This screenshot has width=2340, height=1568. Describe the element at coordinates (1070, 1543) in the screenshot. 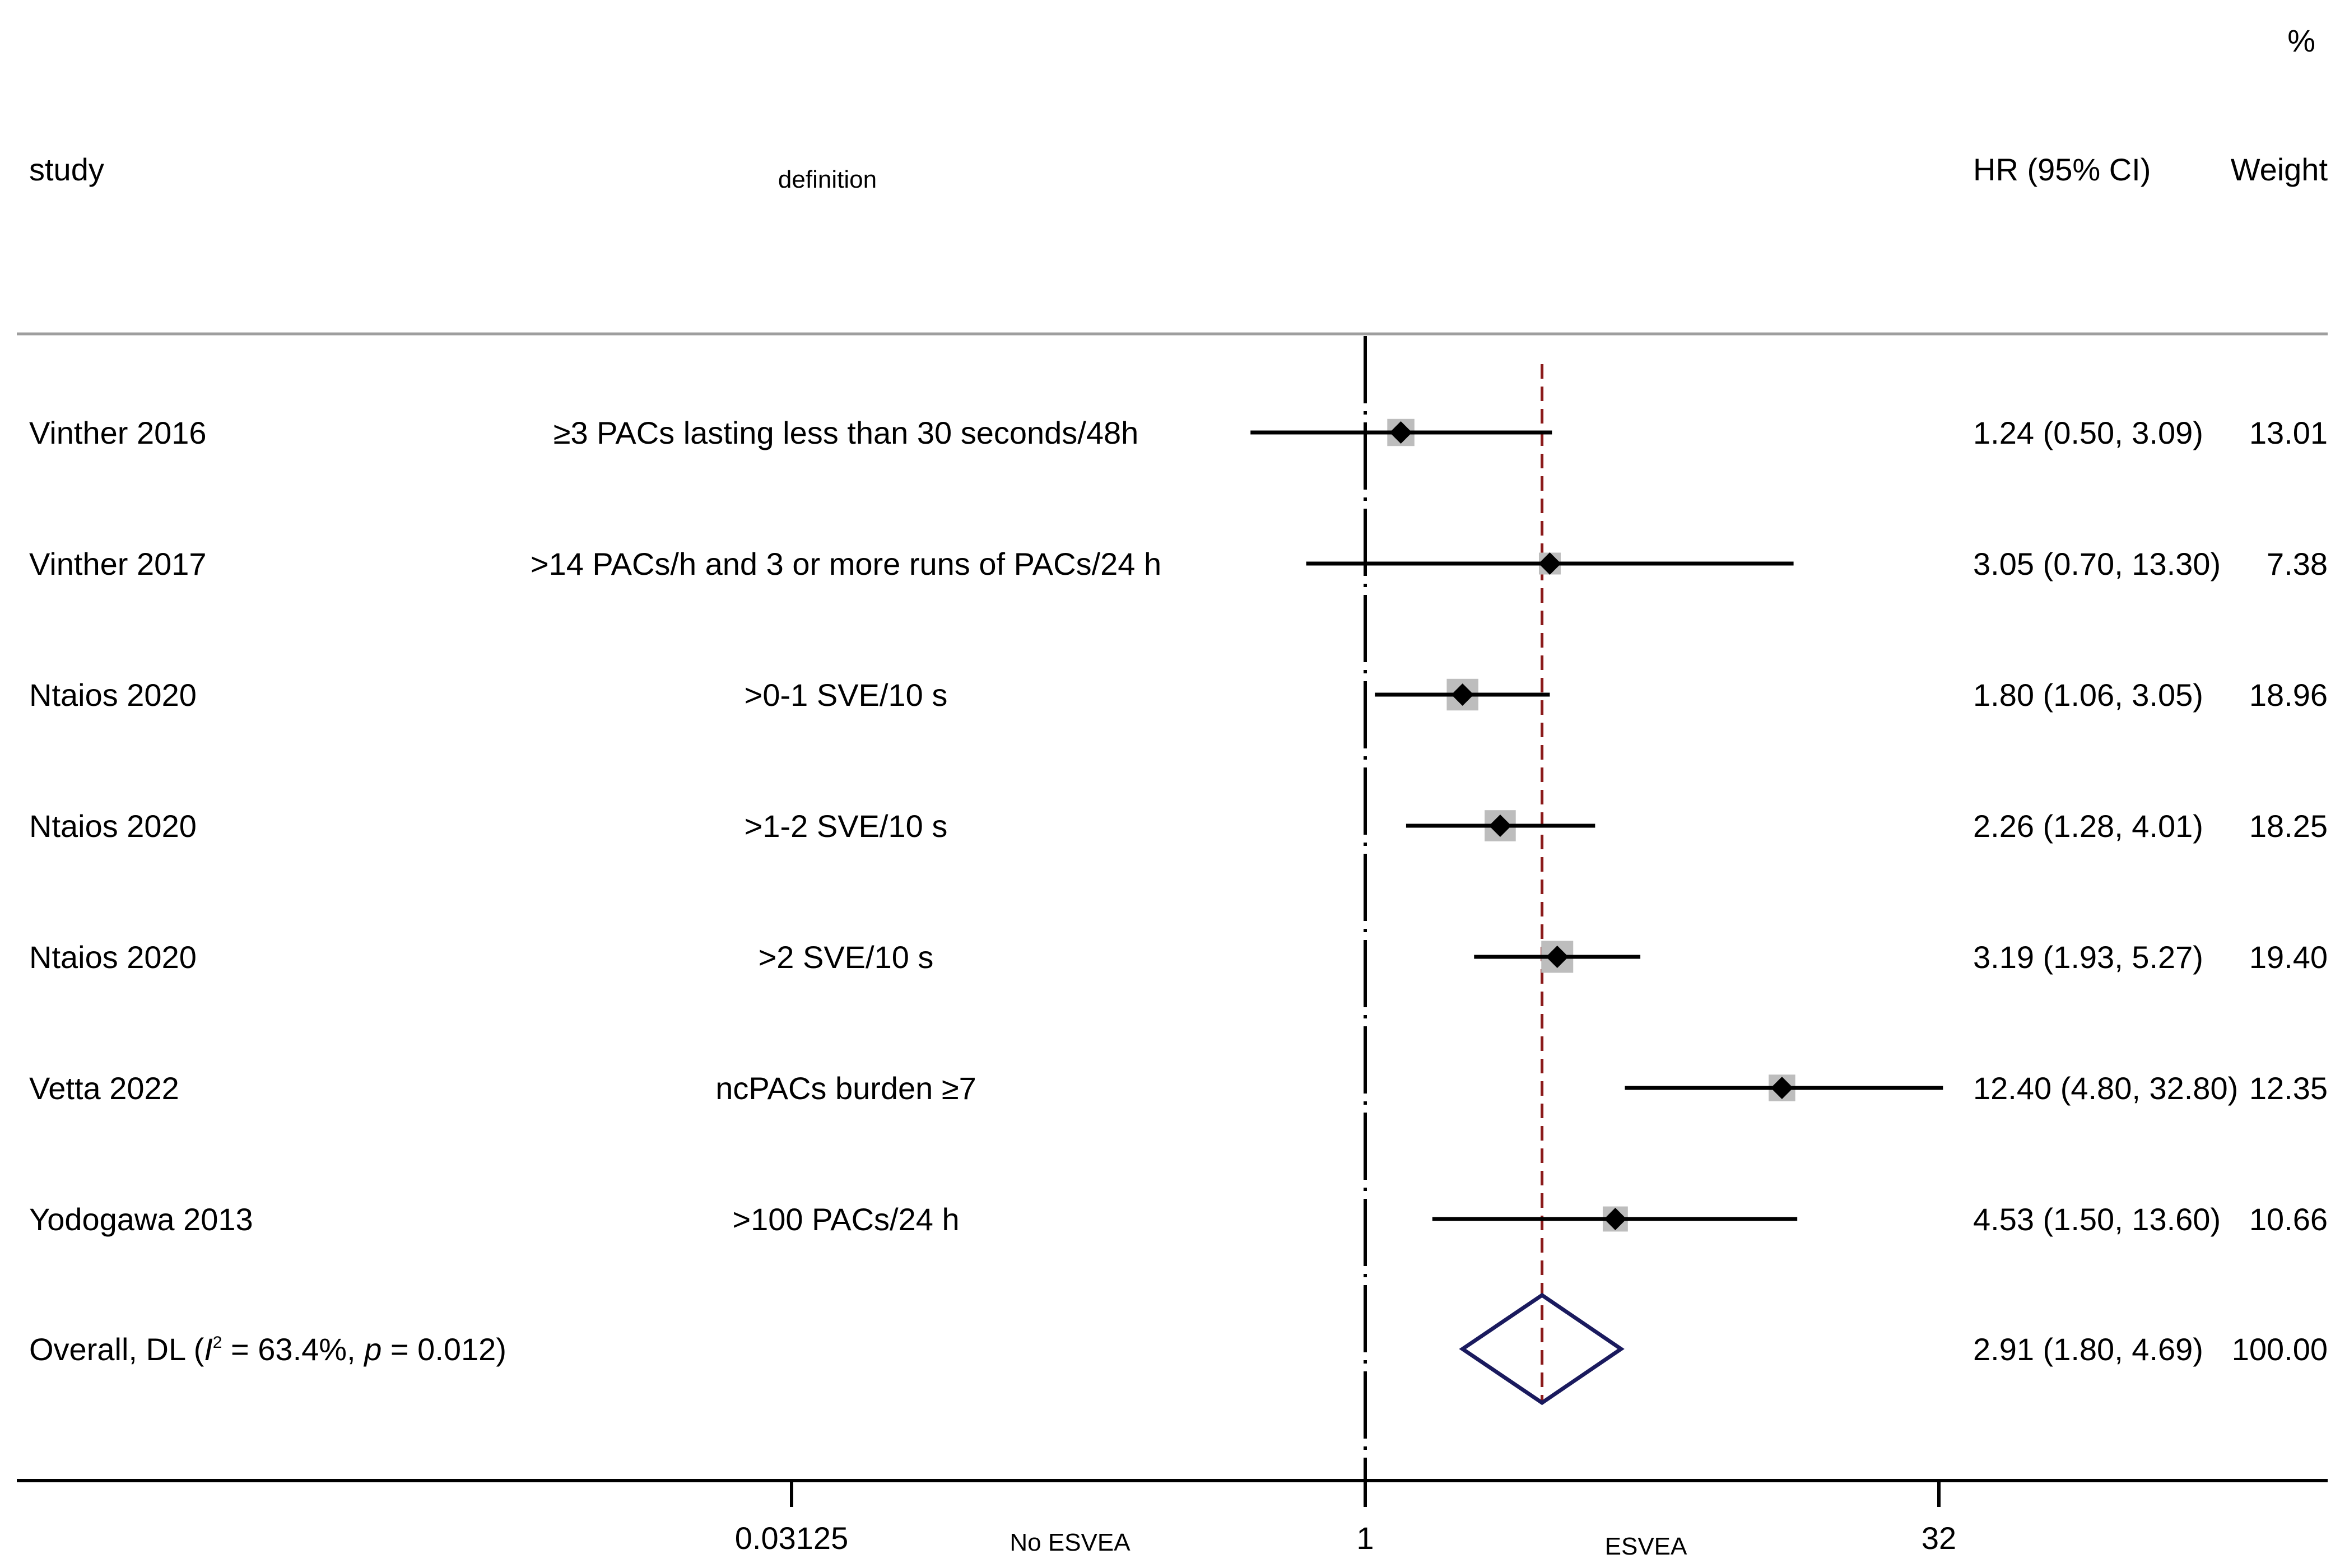

I see `direction-label-left: No ESVEA` at that location.